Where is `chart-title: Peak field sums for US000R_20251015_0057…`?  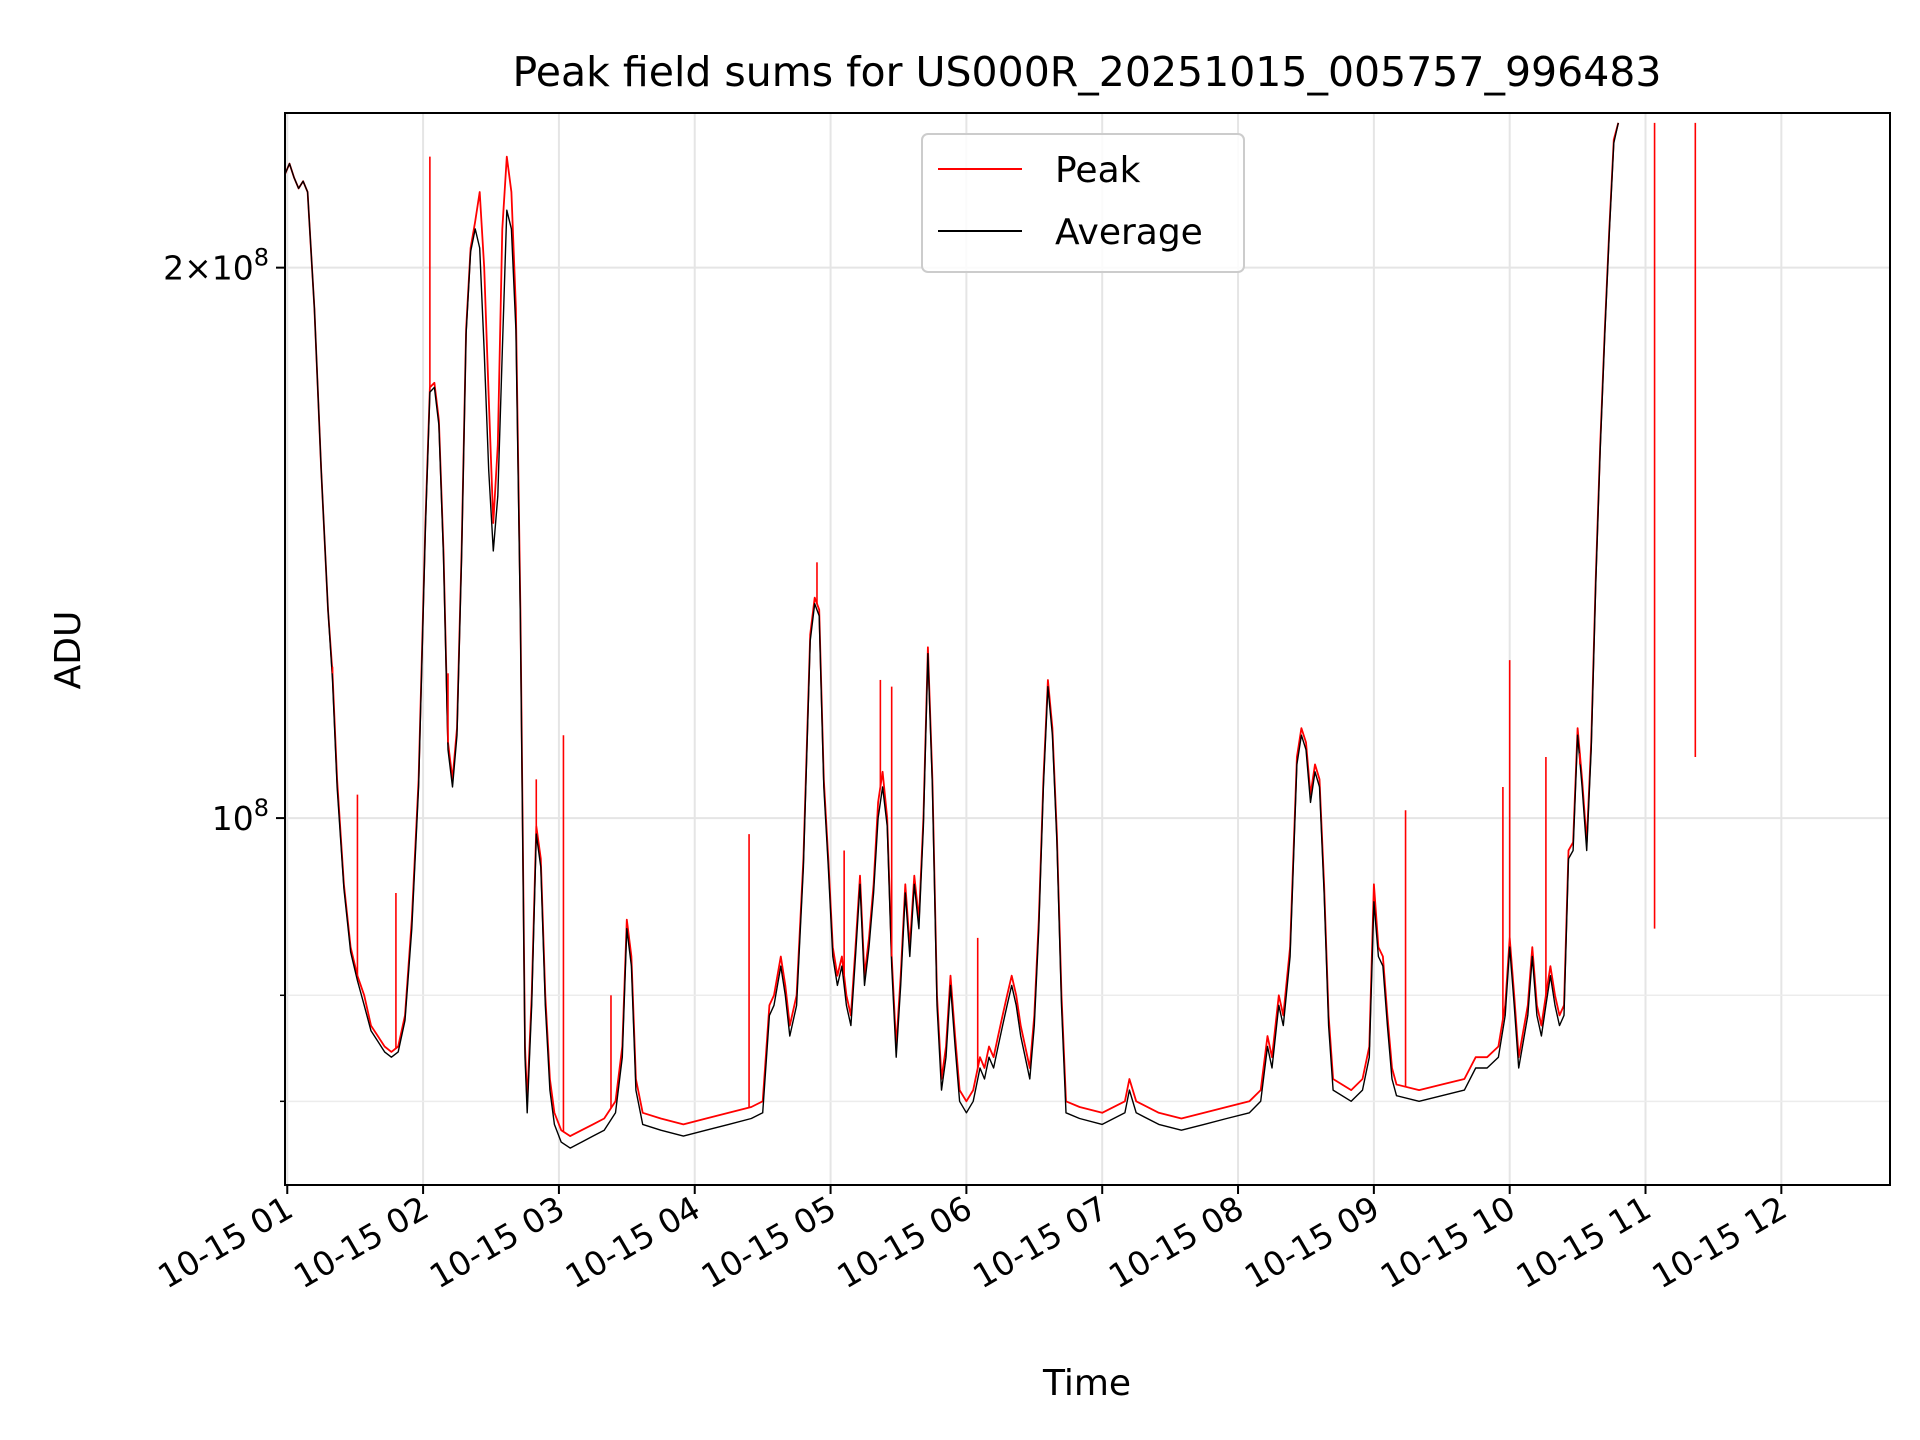 chart-title: Peak field sums for US000R_20251015_0057… is located at coordinates (1087, 72).